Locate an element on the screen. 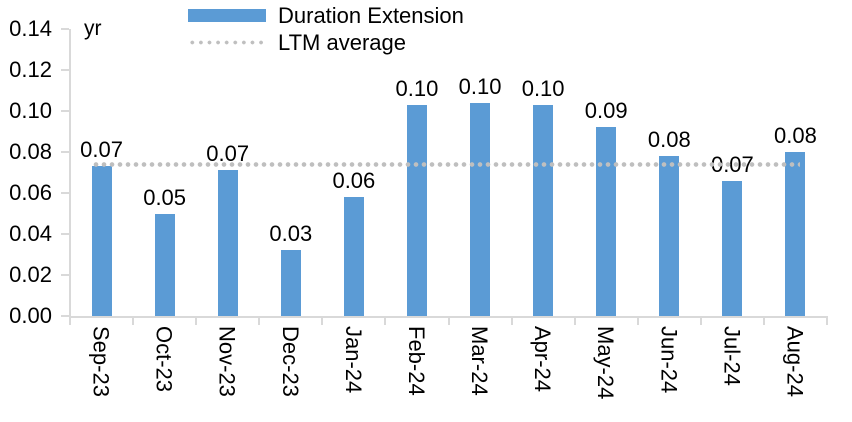  x-axis-label-jul-24: Jul-24 is located at coordinates (732, 356).